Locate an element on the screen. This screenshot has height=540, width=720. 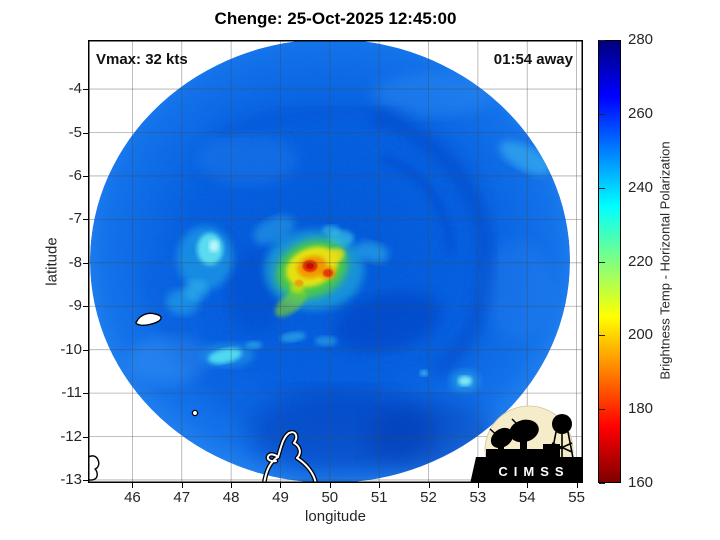
x-tick-label: 51 is located at coordinates (379, 497).